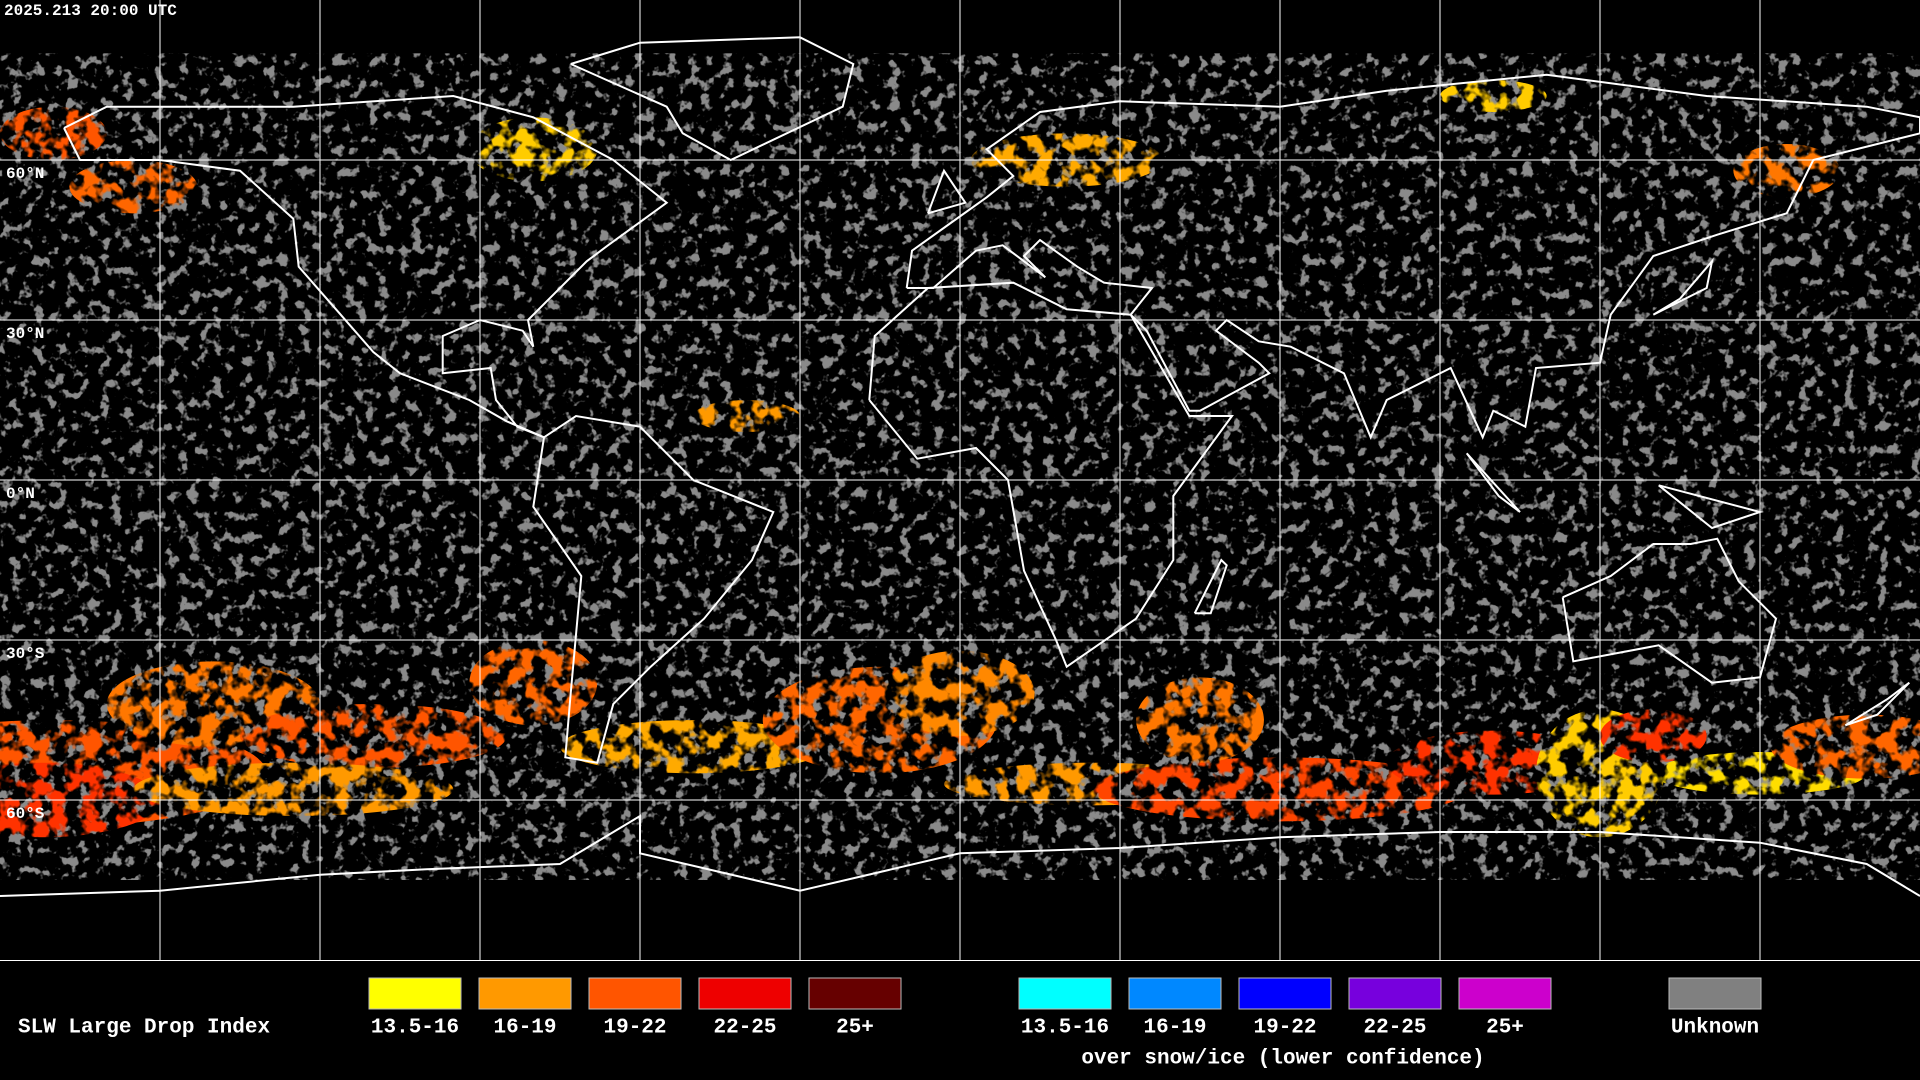 This screenshot has width=1920, height=1080. Describe the element at coordinates (25, 334) in the screenshot. I see `latitude-label: 30°N` at that location.